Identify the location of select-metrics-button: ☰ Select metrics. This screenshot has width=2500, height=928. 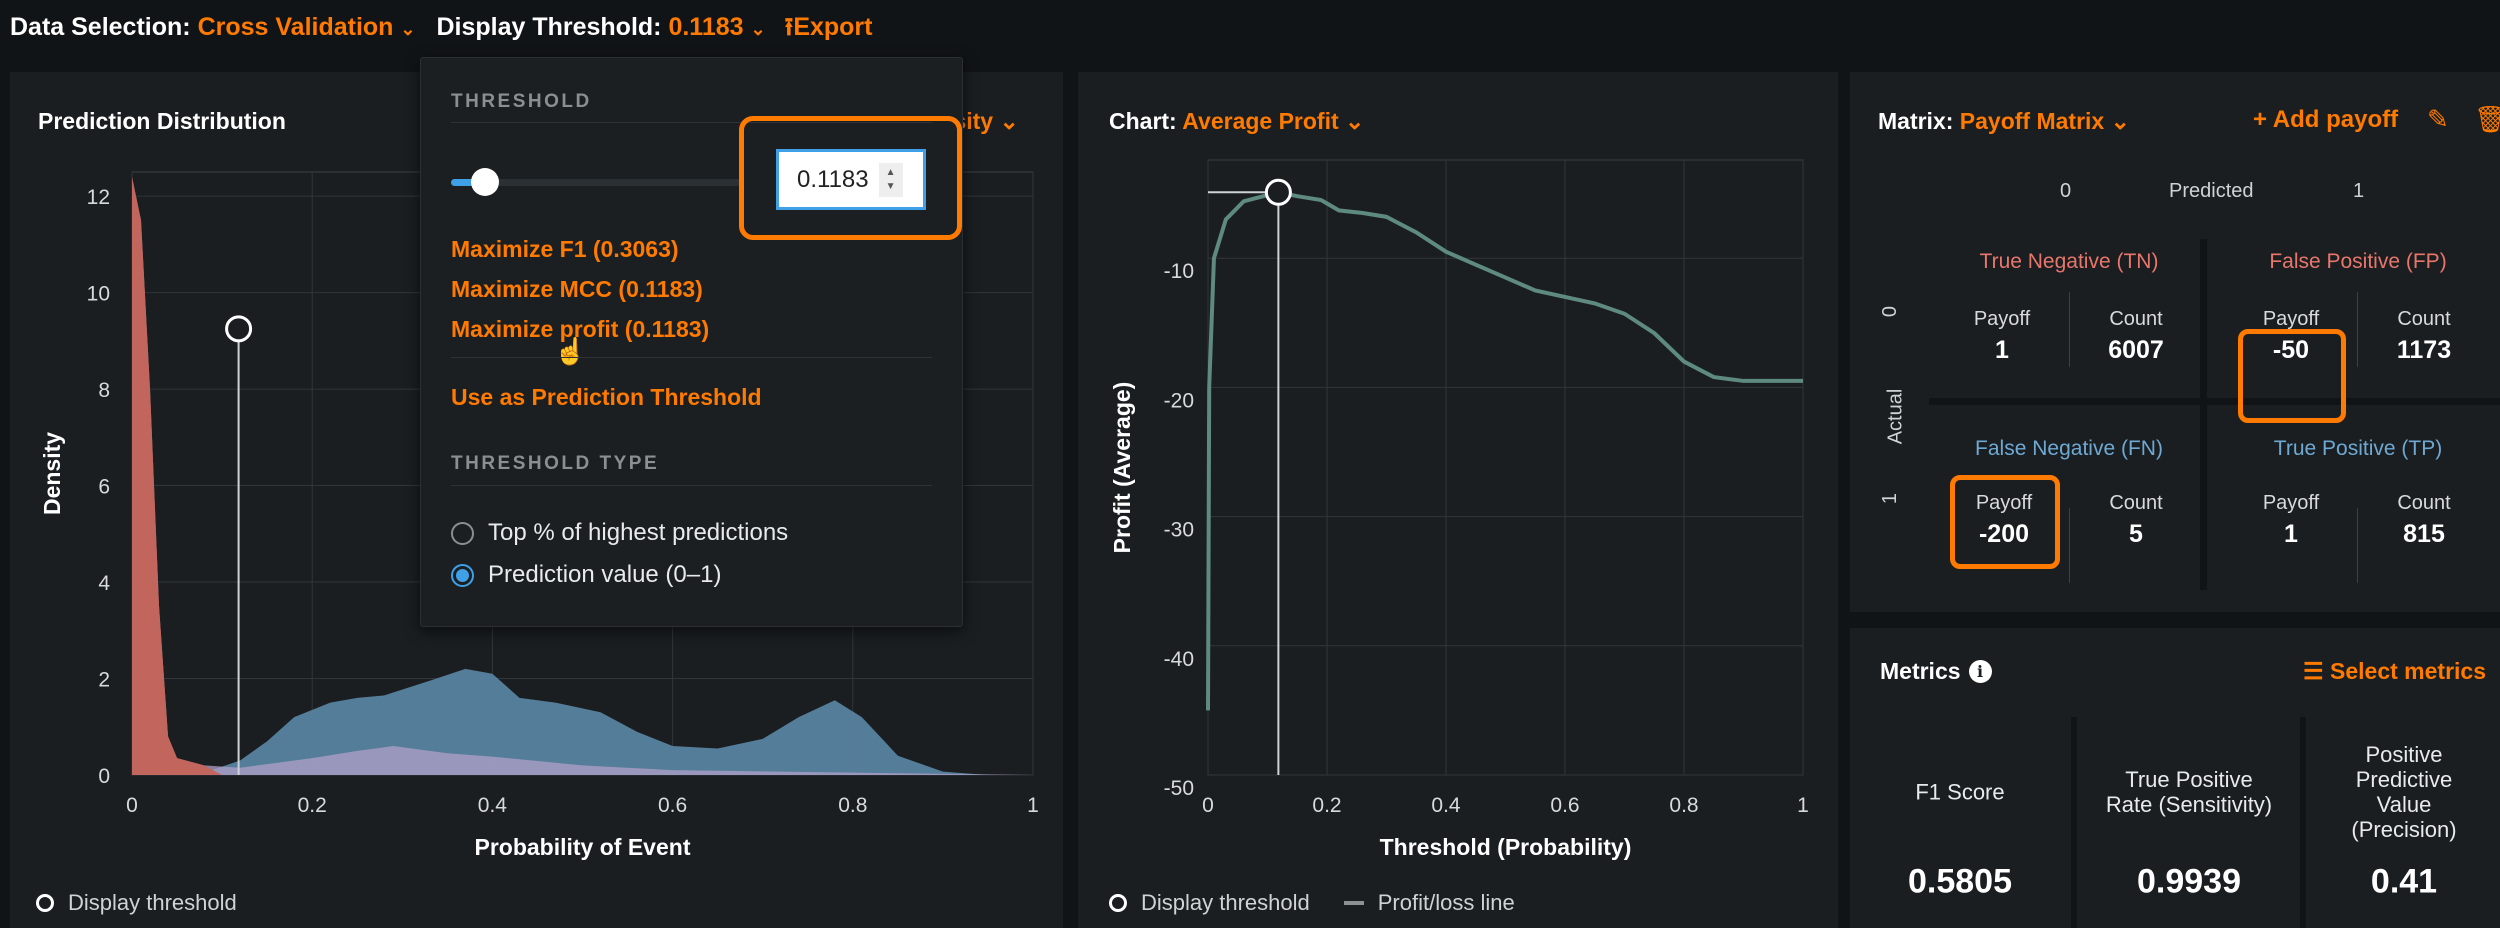
(2394, 671).